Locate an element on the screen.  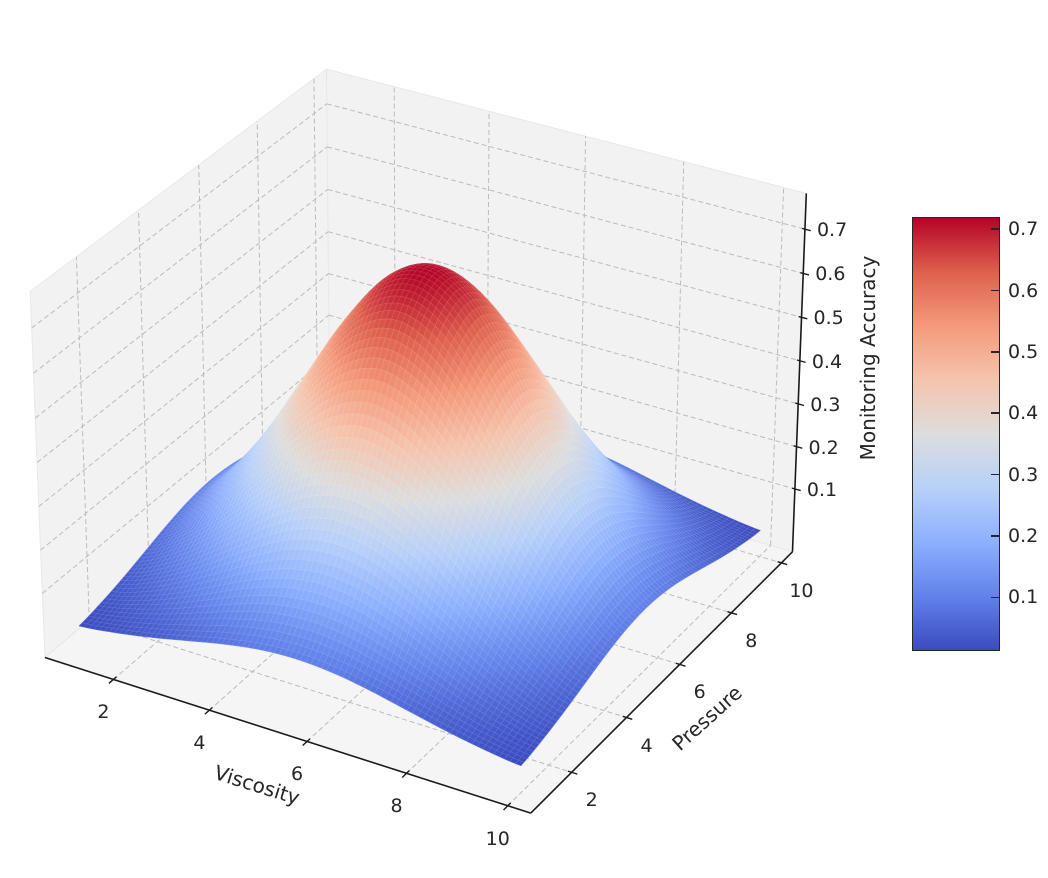
colorbar-tick-label: 0.3 is located at coordinates (1023, 474).